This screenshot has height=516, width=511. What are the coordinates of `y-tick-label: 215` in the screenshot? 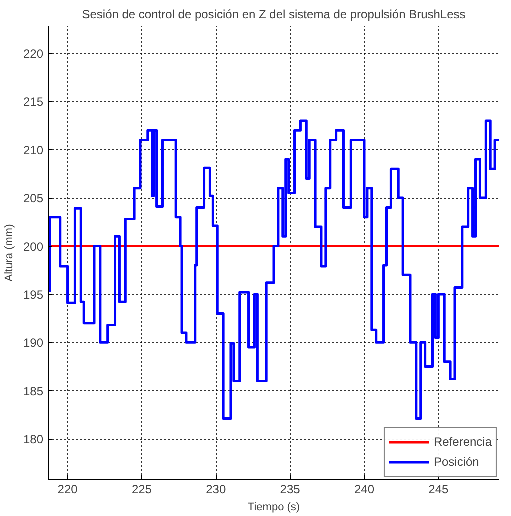 It's located at (33, 102).